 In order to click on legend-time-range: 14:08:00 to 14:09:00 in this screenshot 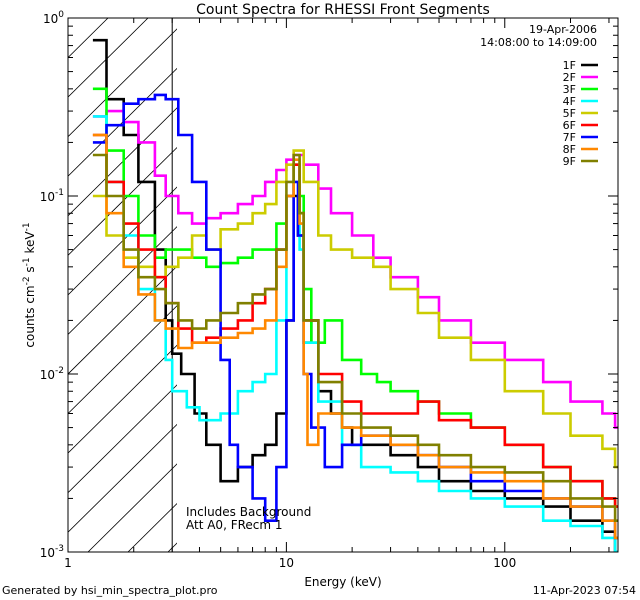, I will do `click(538, 42)`.